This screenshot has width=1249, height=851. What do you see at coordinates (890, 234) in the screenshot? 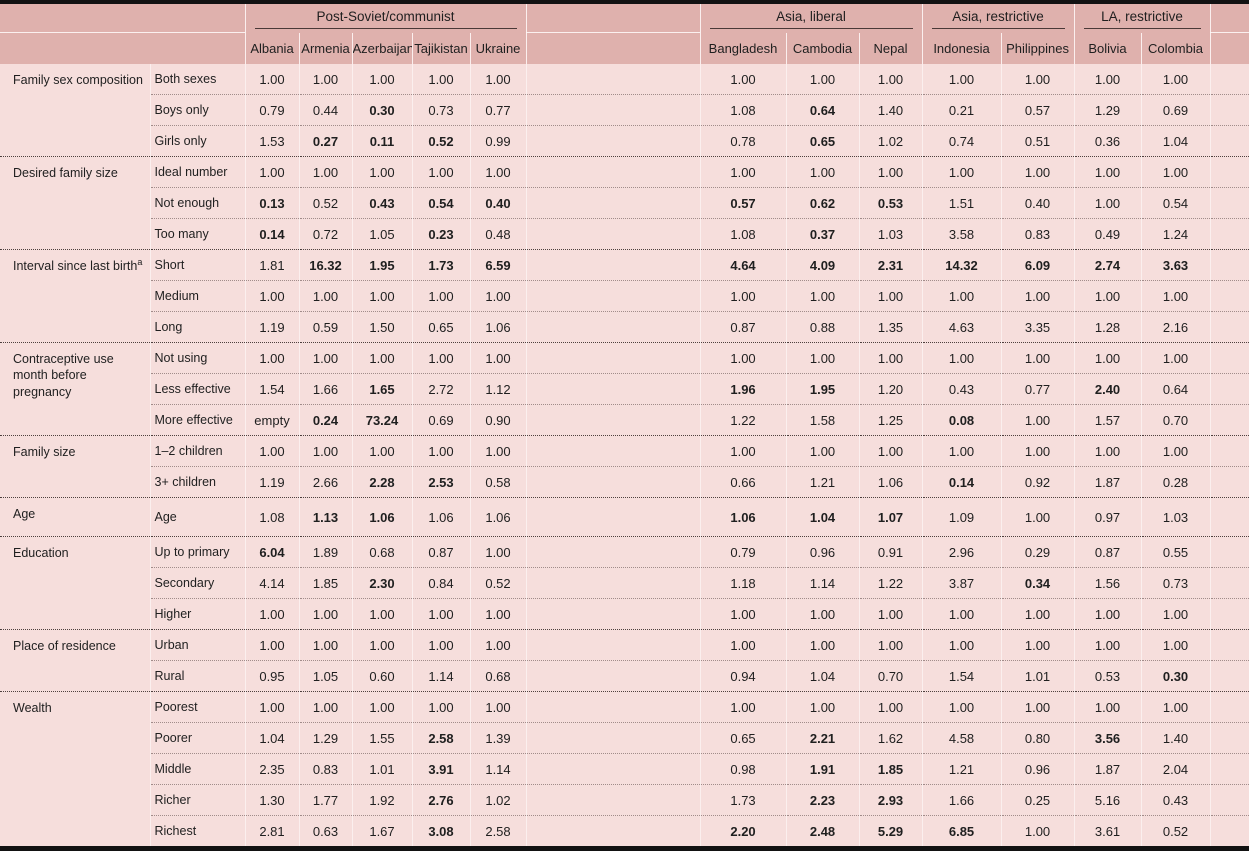
I see `value-cell: 1.03` at bounding box center [890, 234].